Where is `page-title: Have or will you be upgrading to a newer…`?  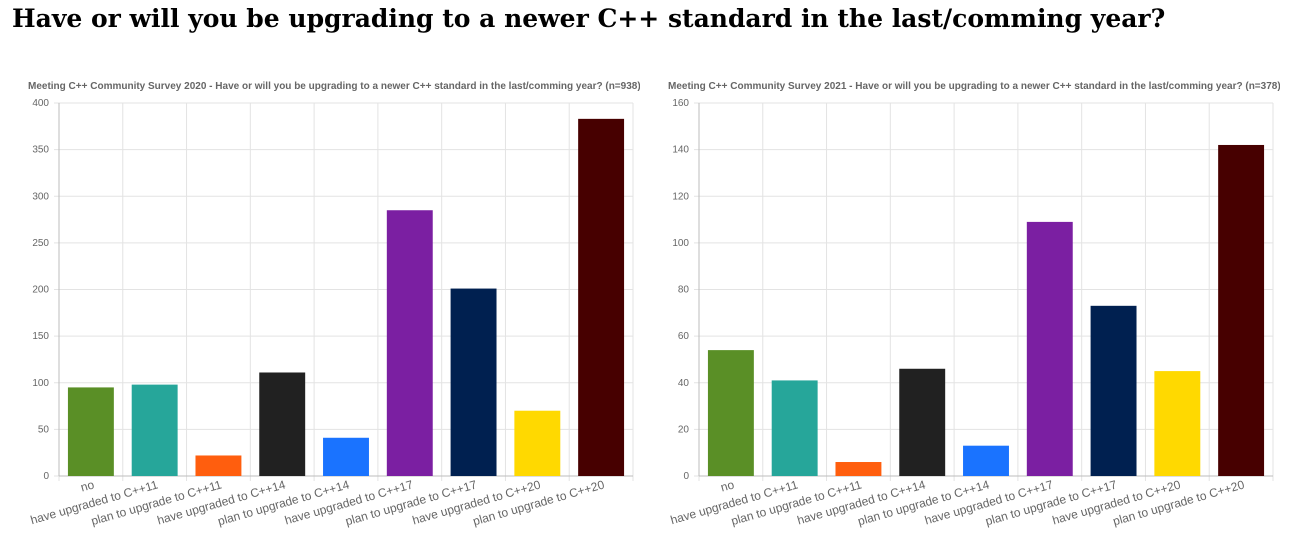 page-title: Have or will you be upgrading to a newer… is located at coordinates (589, 18).